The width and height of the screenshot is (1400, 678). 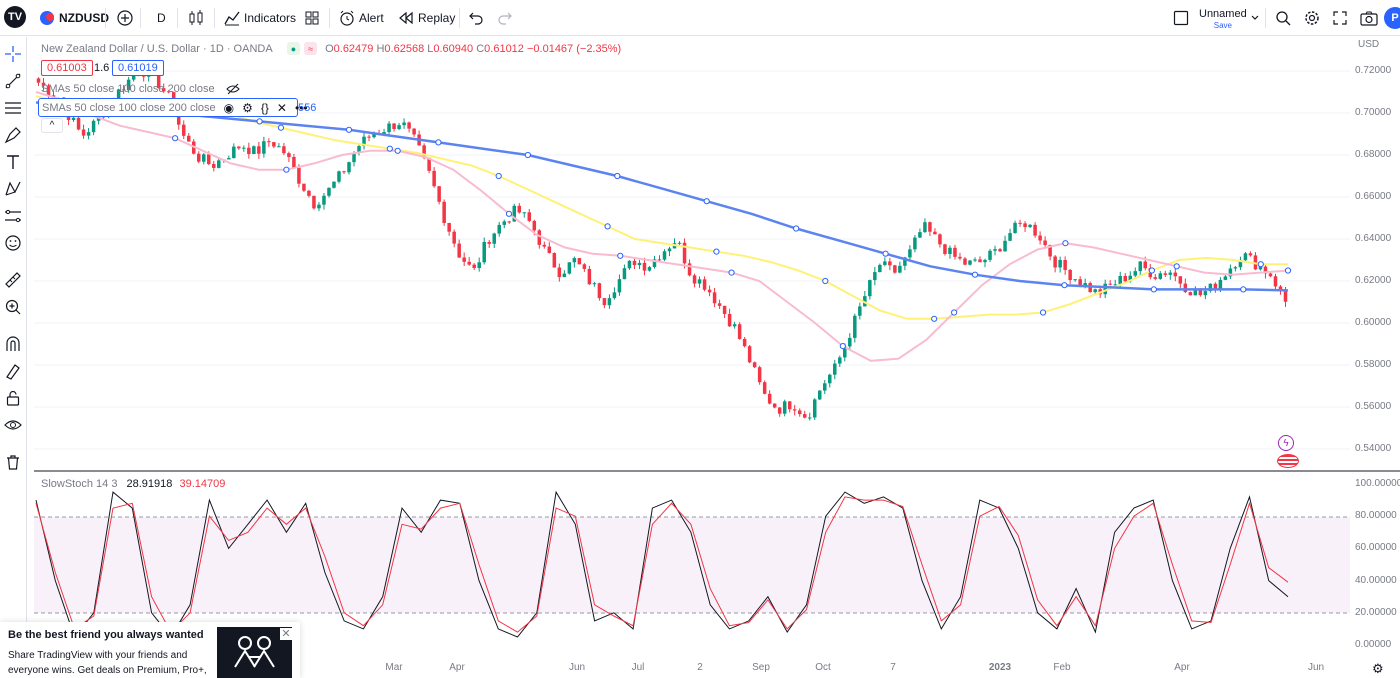 I want to click on search-icon, so click(x=1283, y=18).